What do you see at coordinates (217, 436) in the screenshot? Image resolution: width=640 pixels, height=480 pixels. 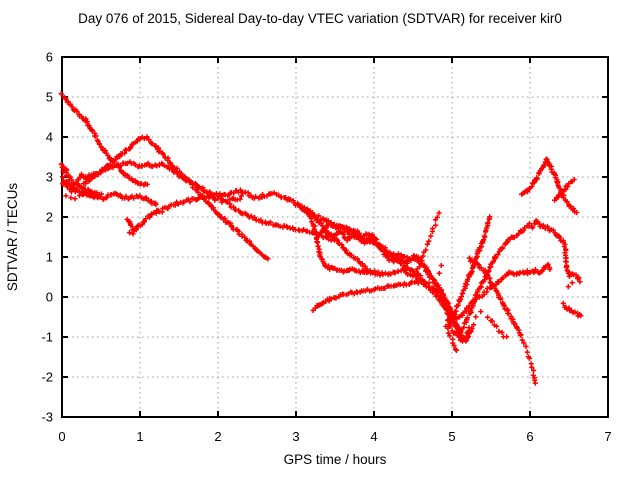 I see `x-tick-label: 2` at bounding box center [217, 436].